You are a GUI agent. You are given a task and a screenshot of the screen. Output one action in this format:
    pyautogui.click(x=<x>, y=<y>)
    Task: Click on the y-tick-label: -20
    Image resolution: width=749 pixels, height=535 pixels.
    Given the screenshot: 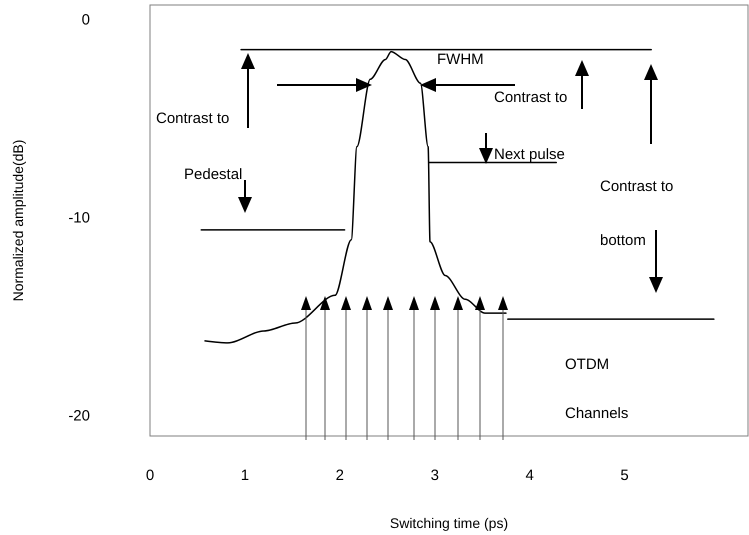 What is the action you would take?
    pyautogui.click(x=79, y=416)
    